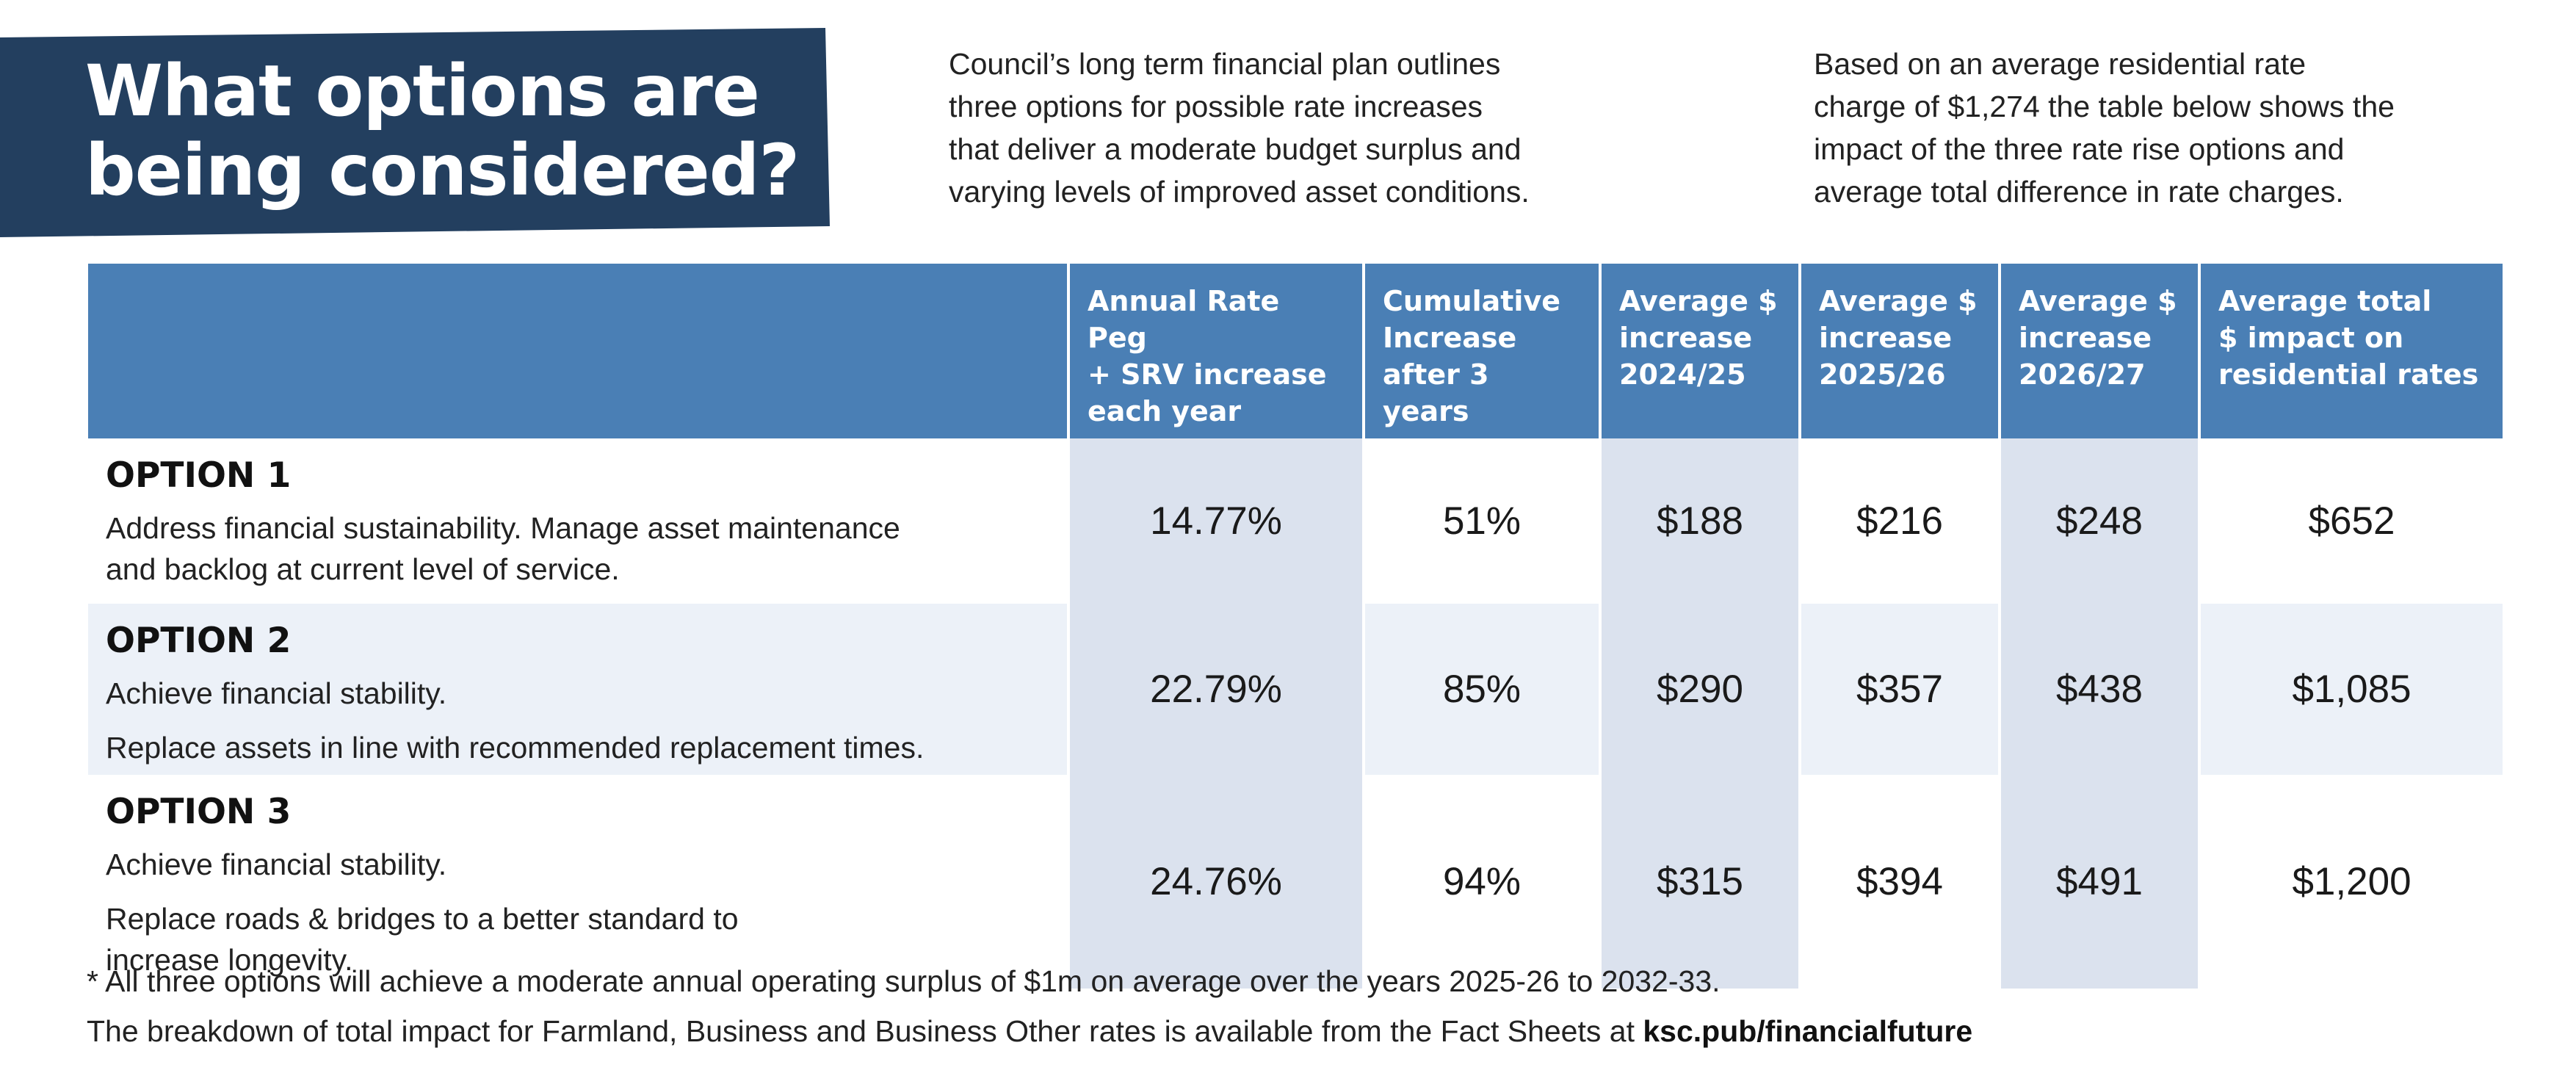 The image size is (2576, 1084). What do you see at coordinates (2098, 689) in the screenshot?
I see `option-2-increase-2026-27: $438` at bounding box center [2098, 689].